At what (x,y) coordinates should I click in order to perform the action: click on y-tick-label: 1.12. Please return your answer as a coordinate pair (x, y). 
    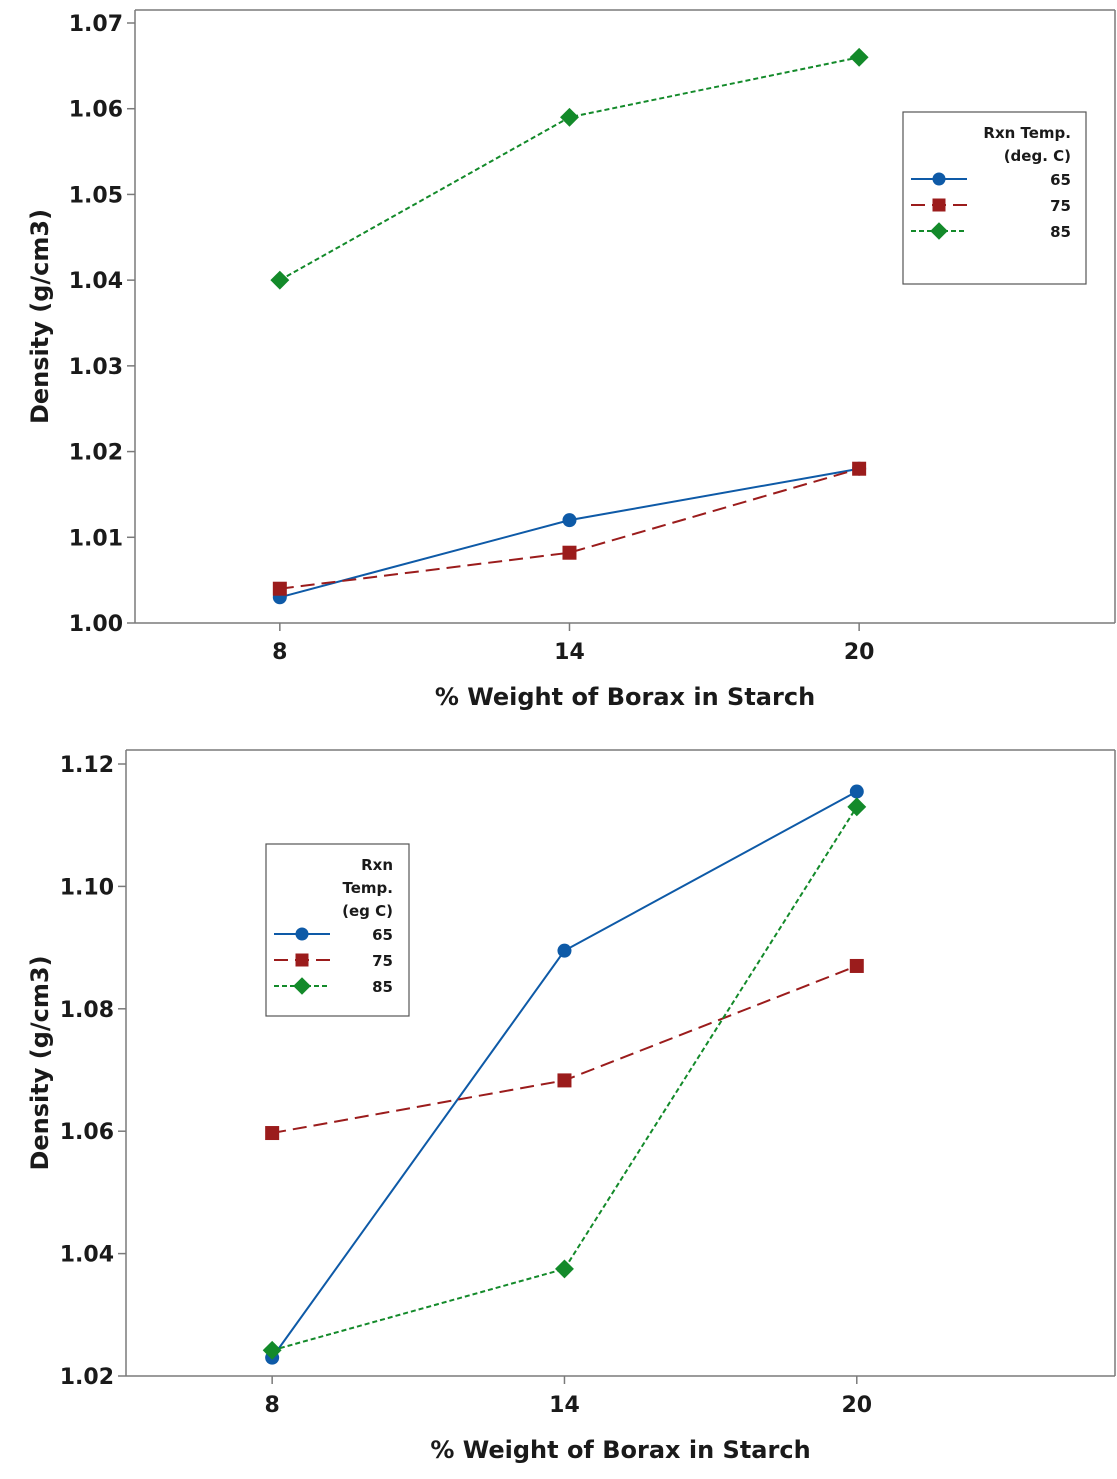
    Looking at the image, I should click on (87, 765).